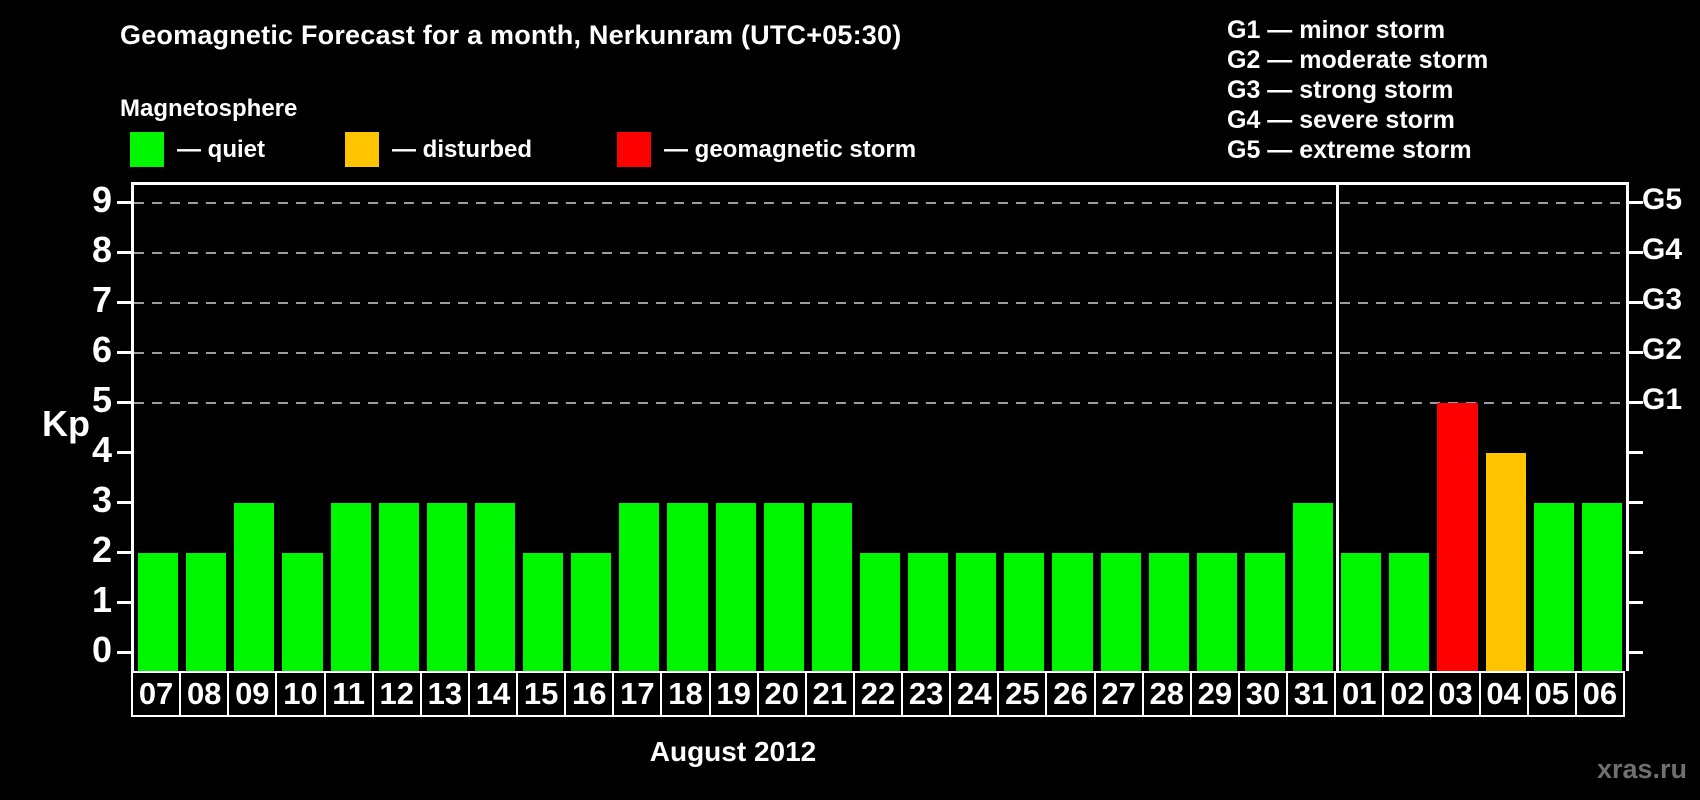 The height and width of the screenshot is (800, 1700). What do you see at coordinates (1263, 694) in the screenshot?
I see `day-label-cell-30: 30` at bounding box center [1263, 694].